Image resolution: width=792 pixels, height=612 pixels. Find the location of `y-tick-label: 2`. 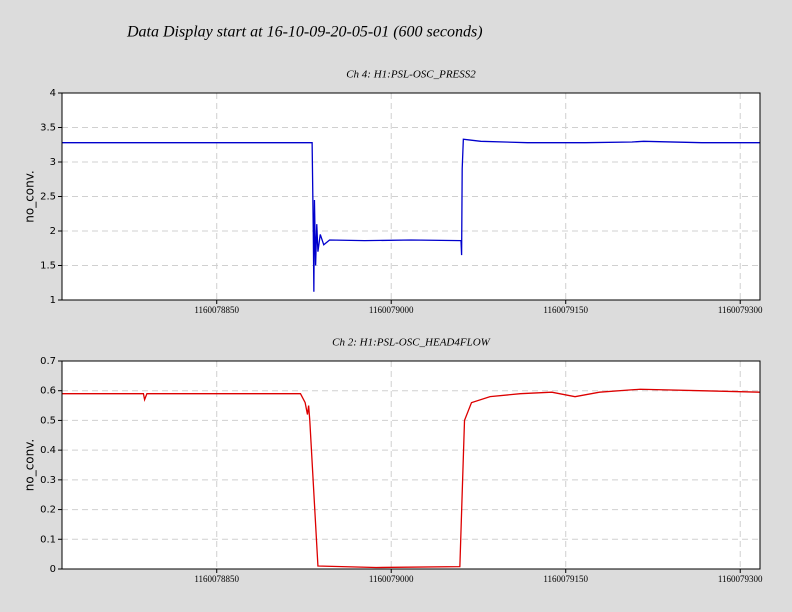

y-tick-label: 2 is located at coordinates (53, 231).